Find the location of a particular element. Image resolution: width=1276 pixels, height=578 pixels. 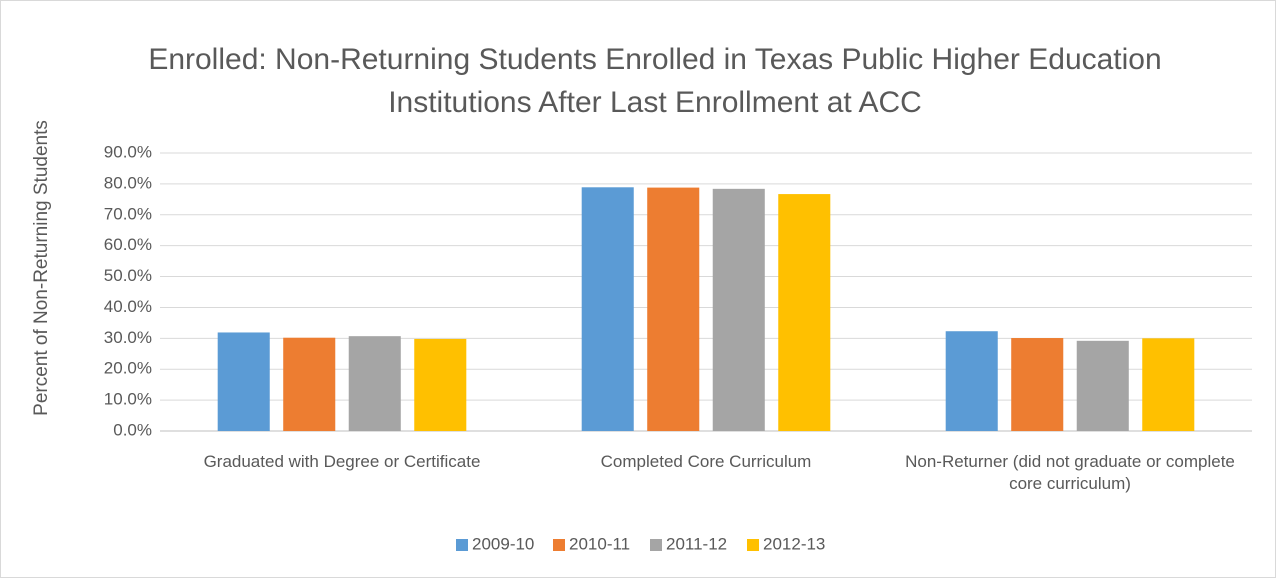

legend-label: 2010-11 is located at coordinates (599, 543).